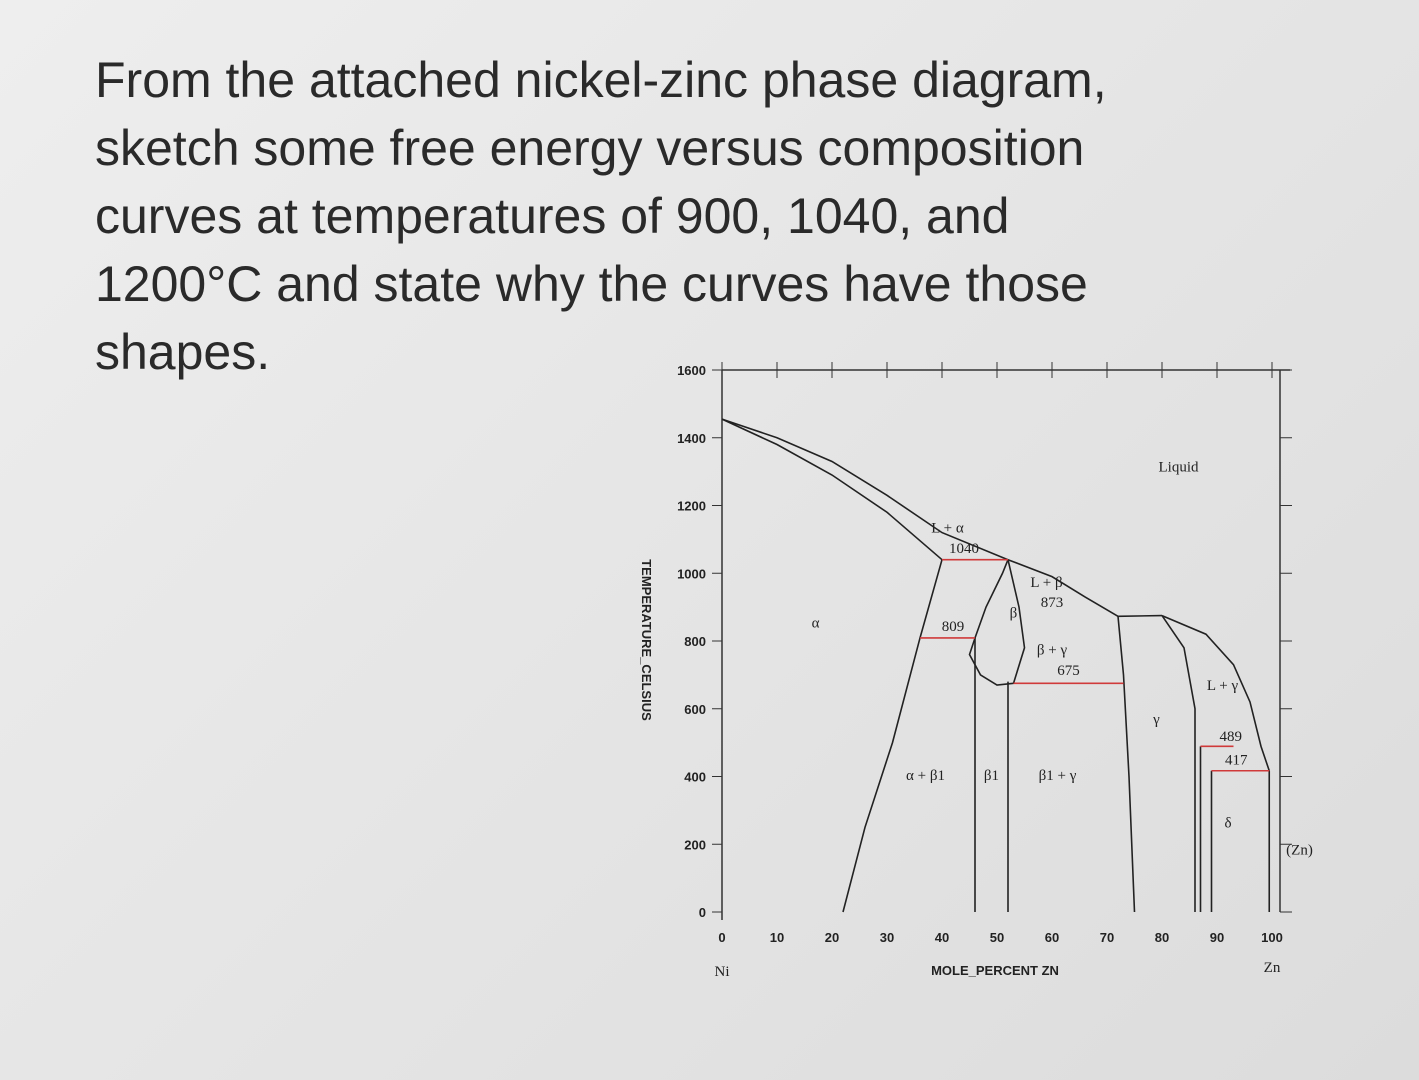 Image resolution: width=1419 pixels, height=1080 pixels. What do you see at coordinates (1052, 603) in the screenshot?
I see `region-label: 873` at bounding box center [1052, 603].